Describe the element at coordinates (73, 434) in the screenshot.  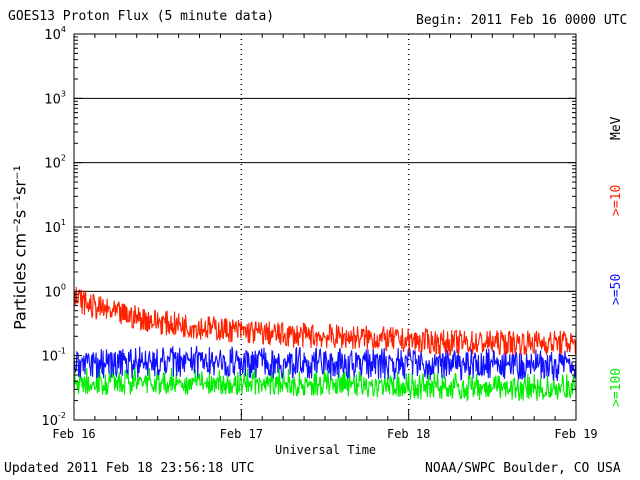
I see `x-tick-label: Feb 16` at that location.